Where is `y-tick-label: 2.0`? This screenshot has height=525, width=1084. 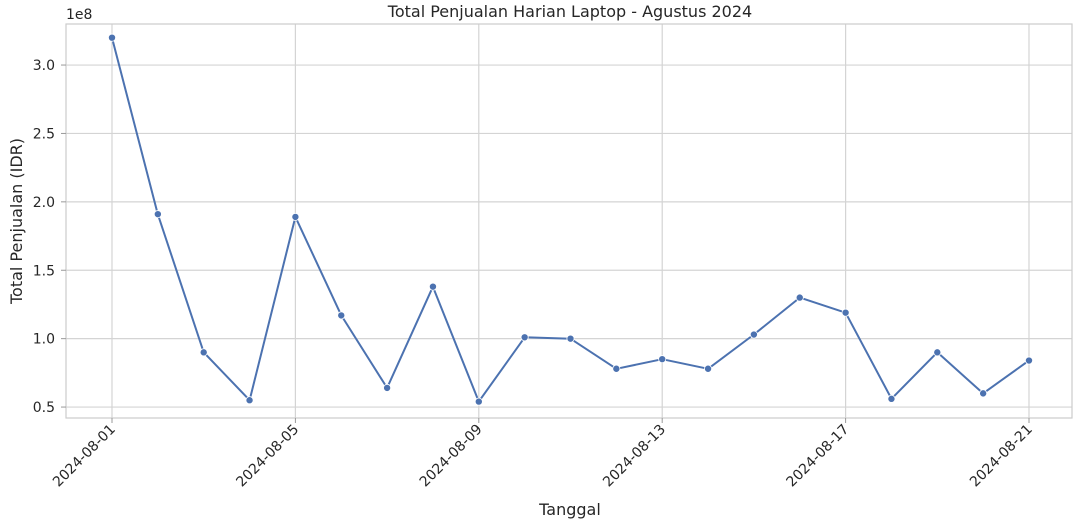 y-tick-label: 2.0 is located at coordinates (44, 203).